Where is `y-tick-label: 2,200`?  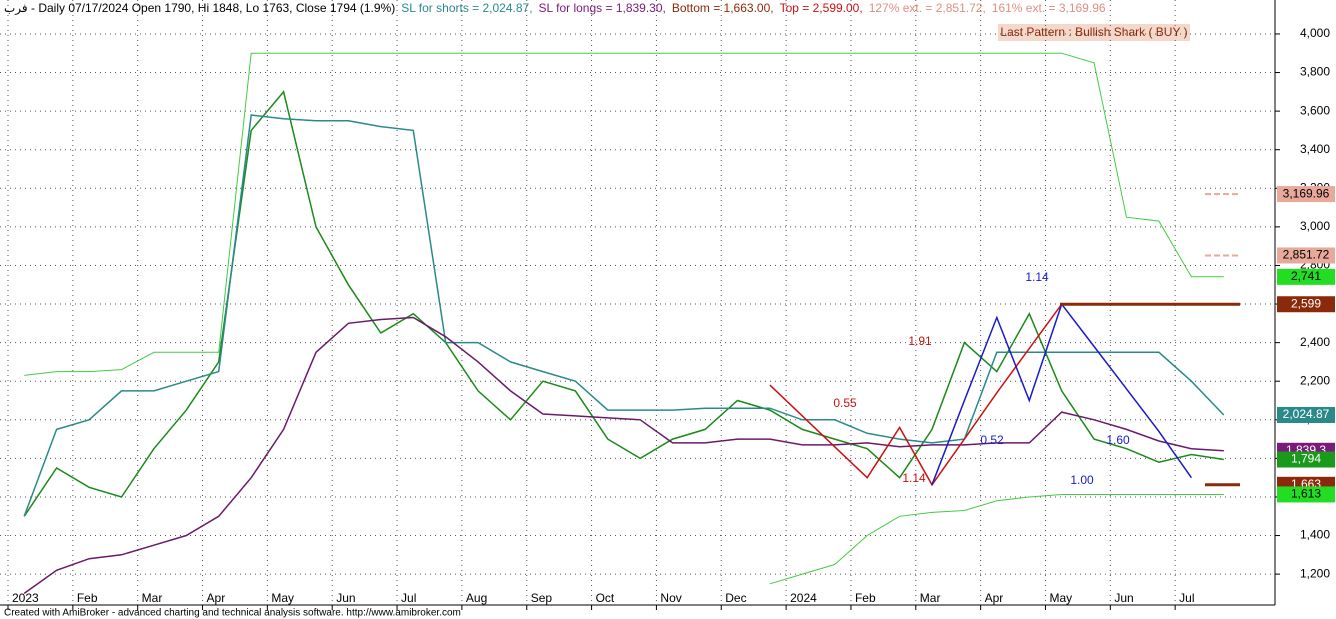 y-tick-label: 2,200 is located at coordinates (1315, 380).